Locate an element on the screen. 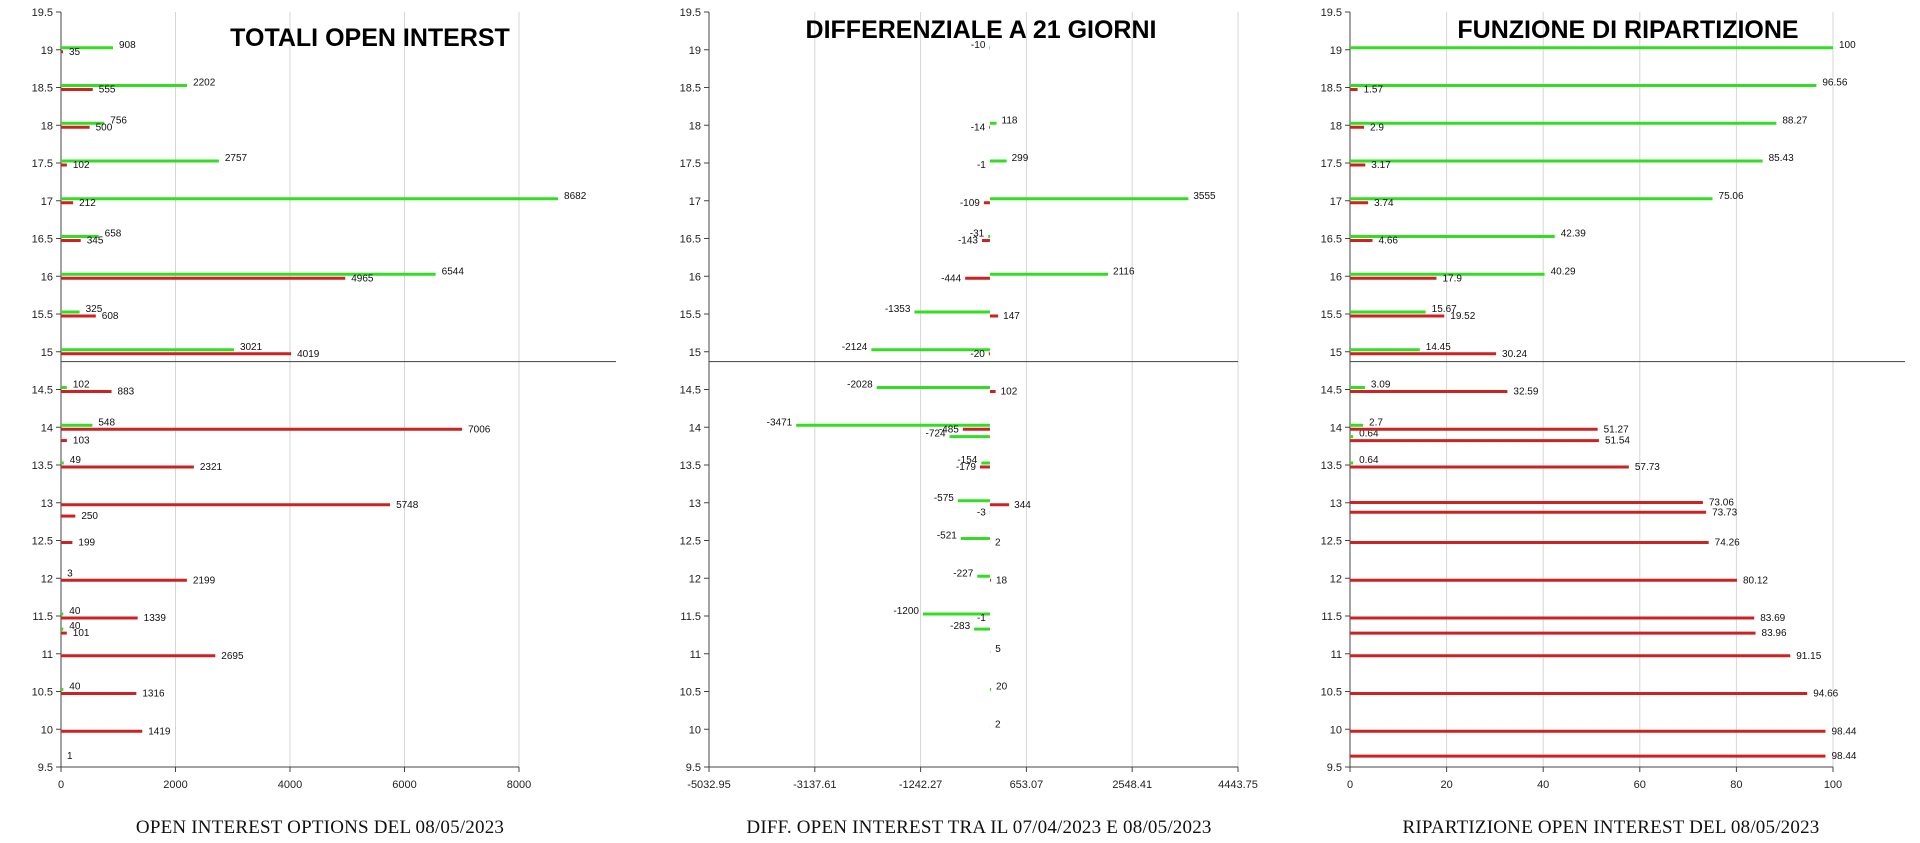  value-label: 555 is located at coordinates (107, 90).